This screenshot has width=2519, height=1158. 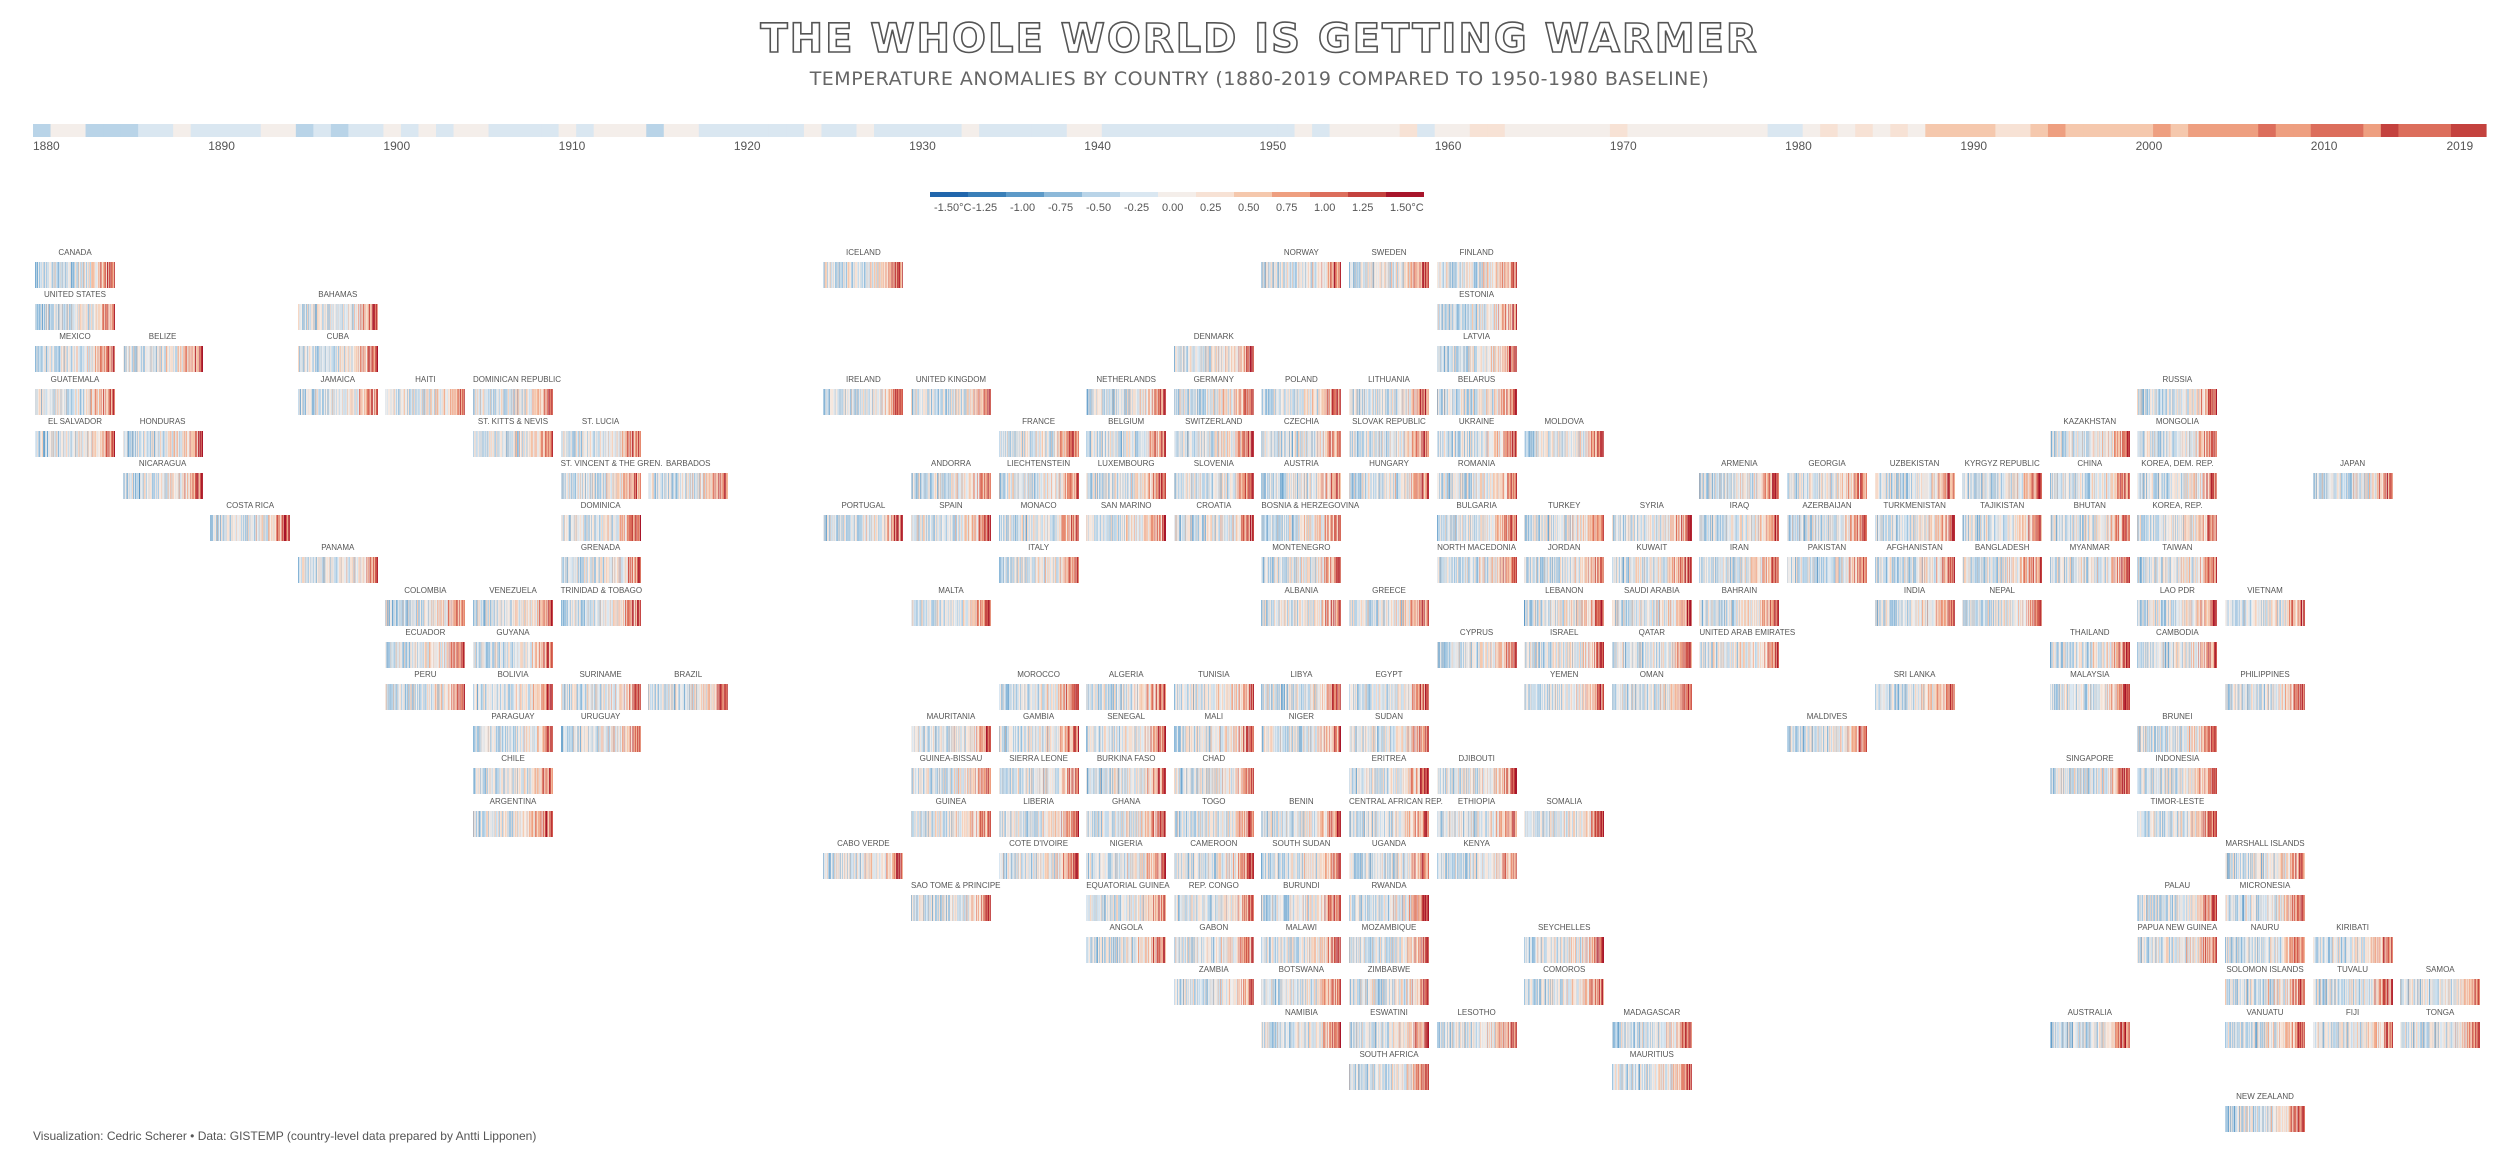 What do you see at coordinates (1301, 443) in the screenshot?
I see `country-stripes` at bounding box center [1301, 443].